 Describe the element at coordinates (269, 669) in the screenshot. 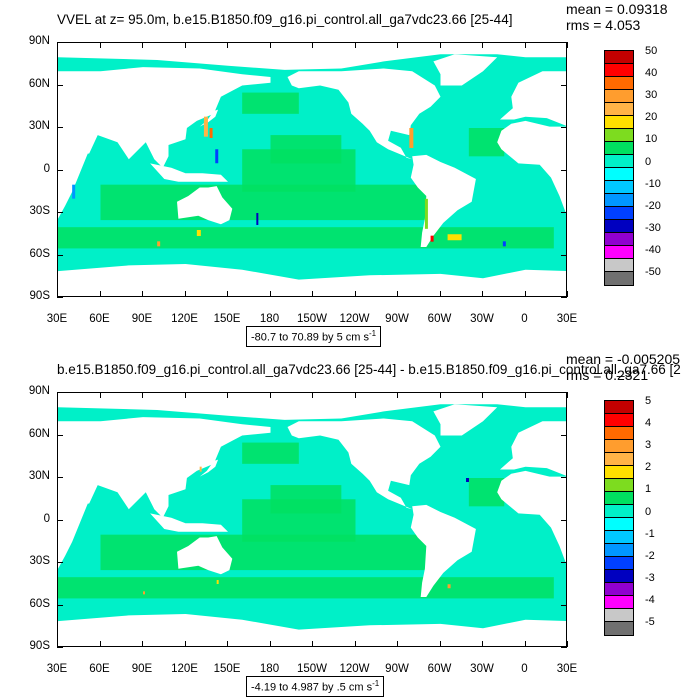

I see `longitude-tick-label: 180` at that location.